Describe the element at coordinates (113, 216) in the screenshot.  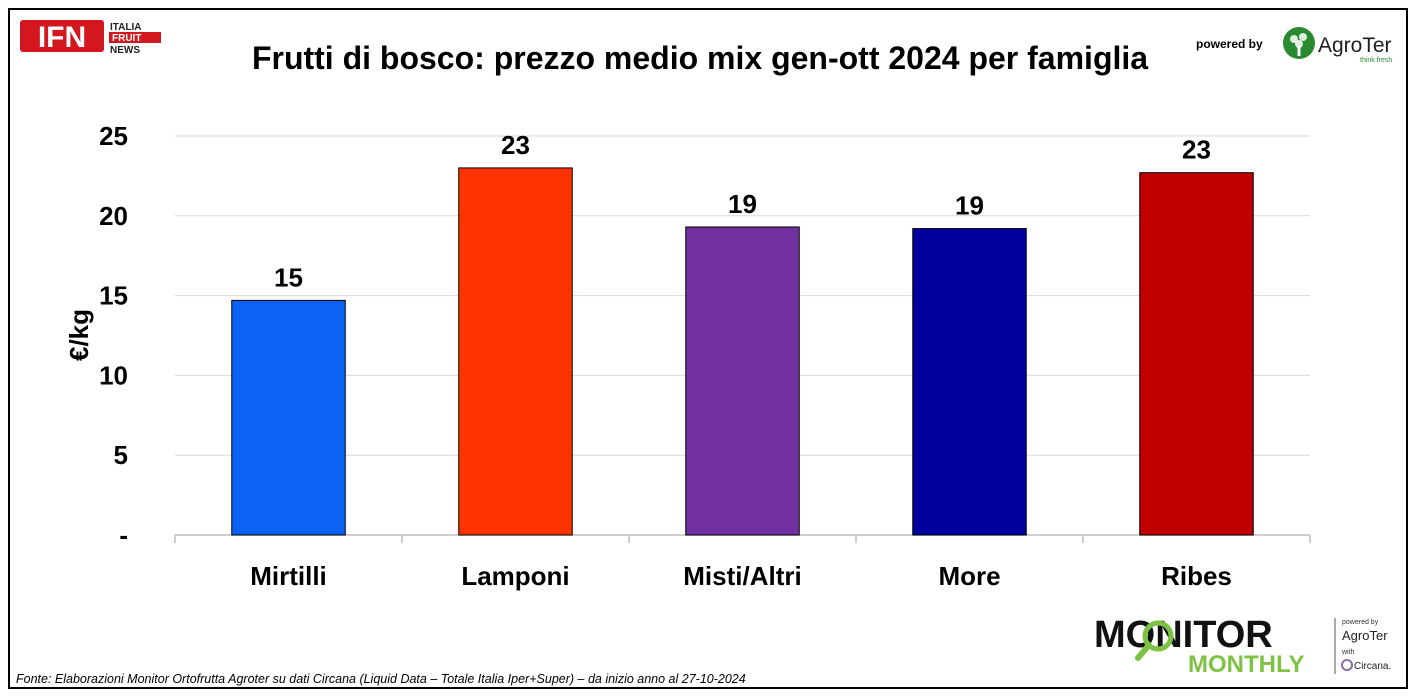
I see `y-tick-label: 20` at that location.